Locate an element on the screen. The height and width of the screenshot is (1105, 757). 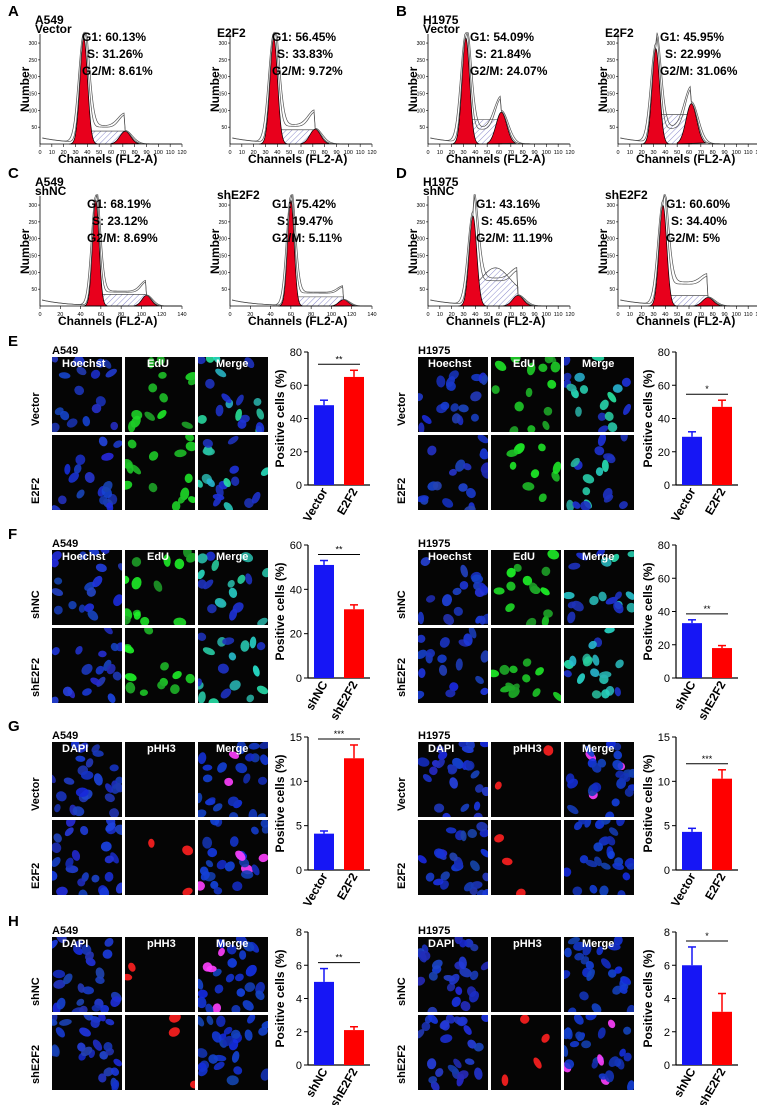
row-label: shE2F2 is located at coordinates (402, 677).